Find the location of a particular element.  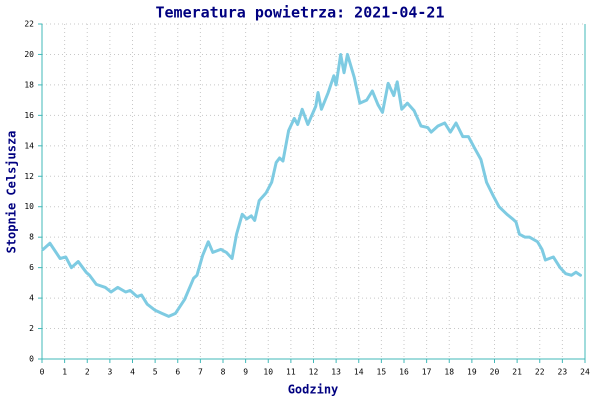

x-tick-label: 6 is located at coordinates (177, 372).